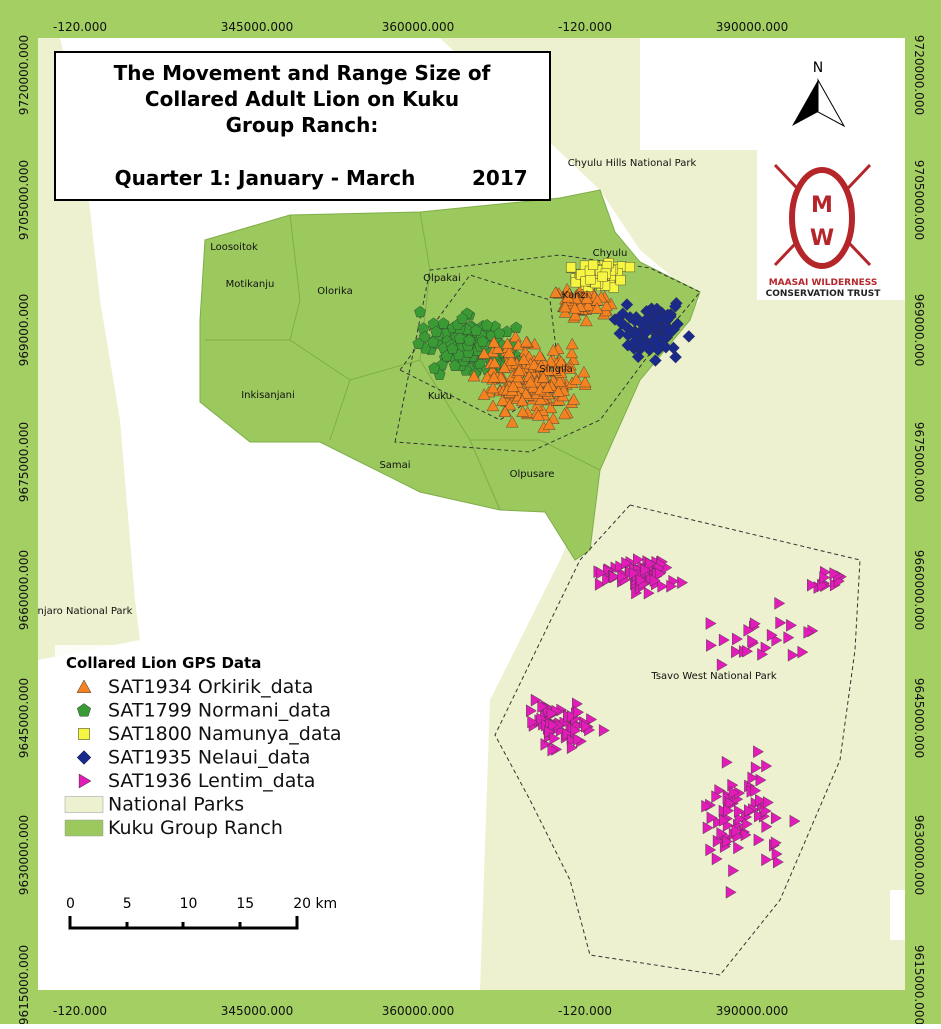 The width and height of the screenshot is (941, 1029). I want to click on scale-line, so click(183, 923).